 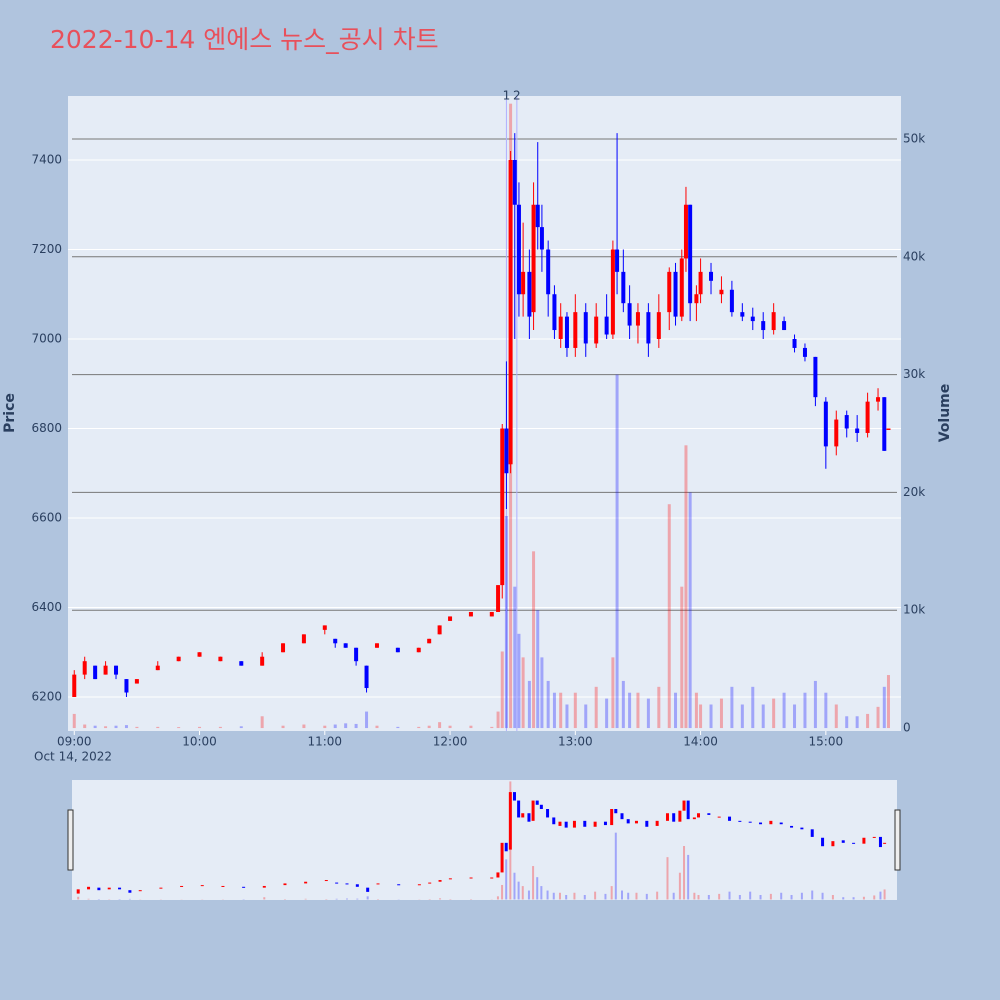 I want to click on y-tick-label: 6200, so click(x=46, y=696).